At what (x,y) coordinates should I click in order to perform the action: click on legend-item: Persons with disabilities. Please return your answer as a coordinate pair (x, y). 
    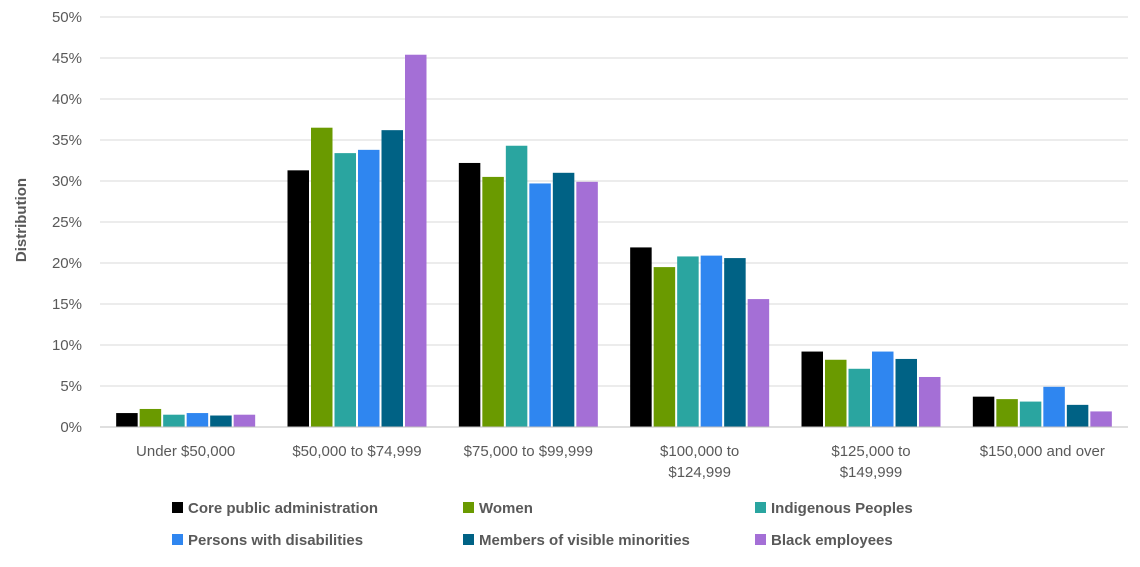
    Looking at the image, I should click on (267, 540).